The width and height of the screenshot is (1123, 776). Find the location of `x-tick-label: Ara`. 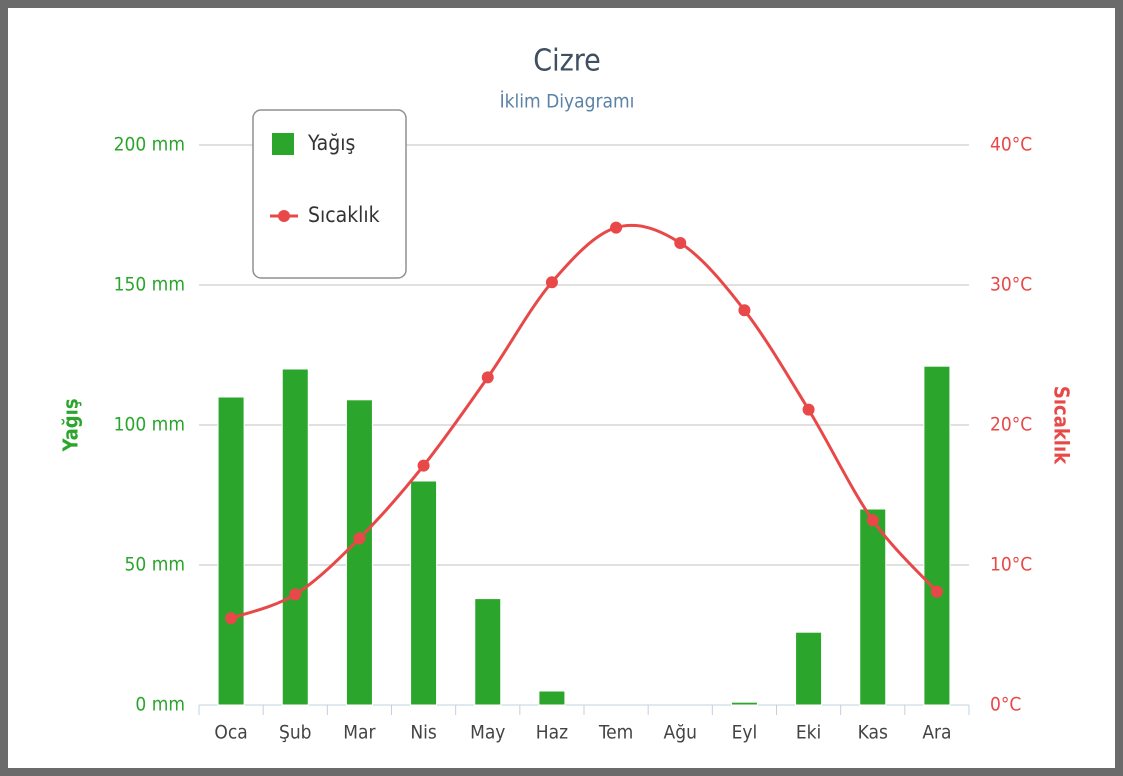

x-tick-label: Ara is located at coordinates (936, 733).